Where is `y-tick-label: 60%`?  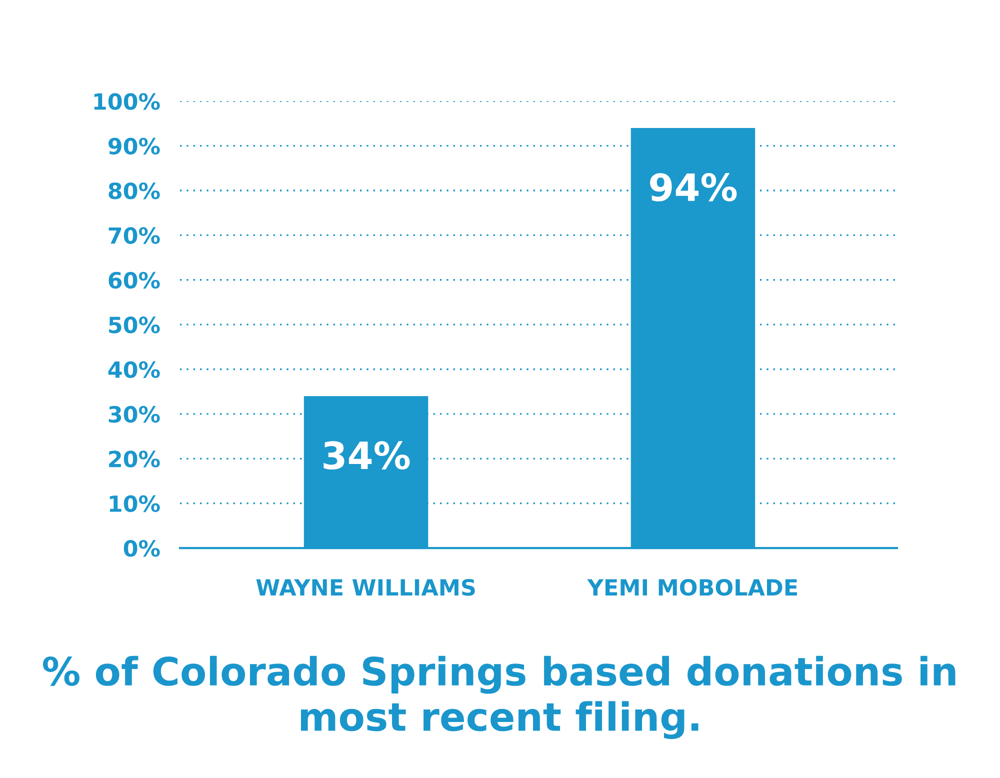
y-tick-label: 60% is located at coordinates (134, 280).